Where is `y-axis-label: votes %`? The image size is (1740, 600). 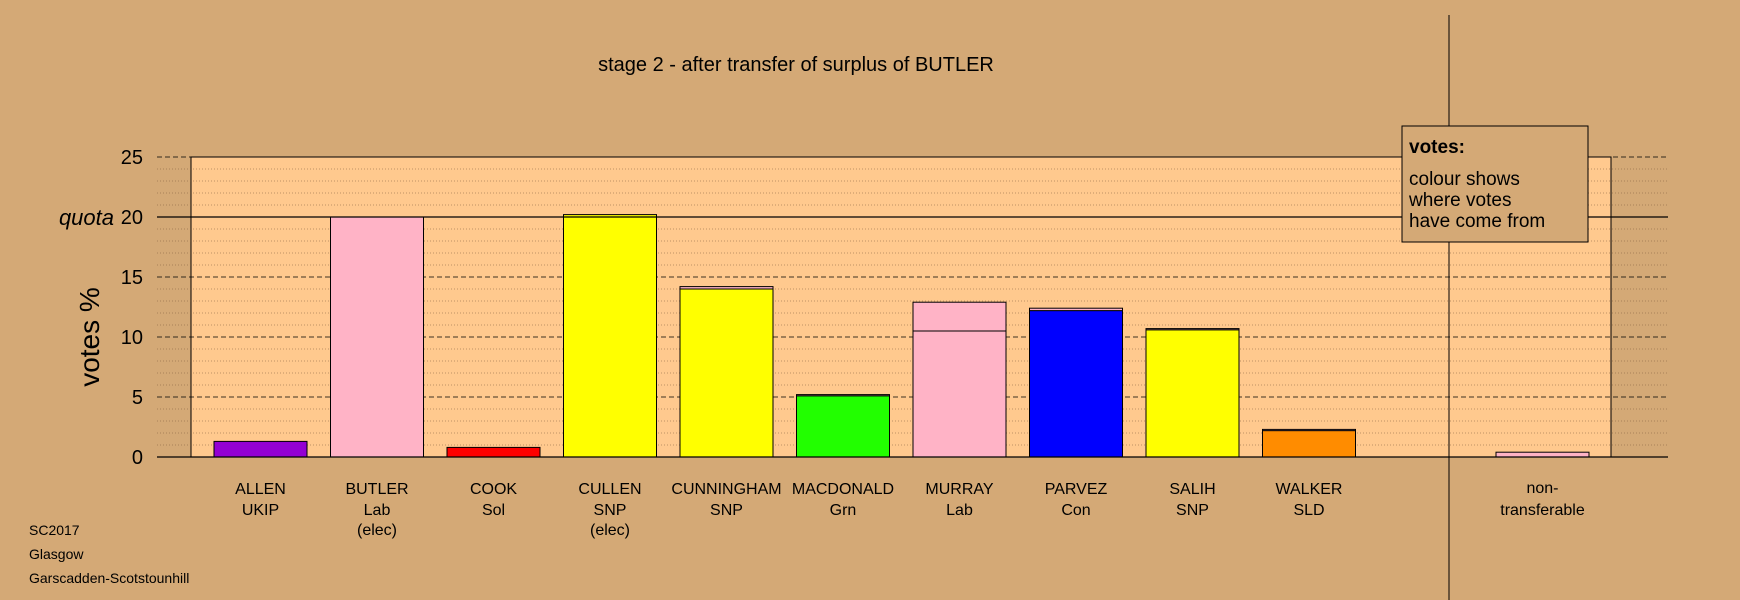
y-axis-label: votes % is located at coordinates (89, 337).